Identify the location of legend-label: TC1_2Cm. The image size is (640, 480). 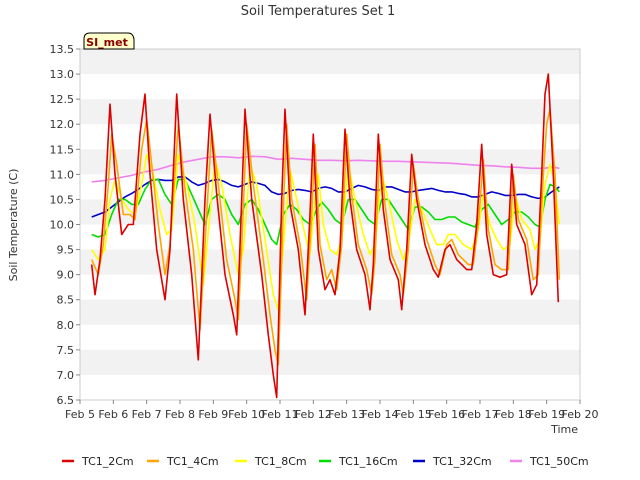
(107, 461).